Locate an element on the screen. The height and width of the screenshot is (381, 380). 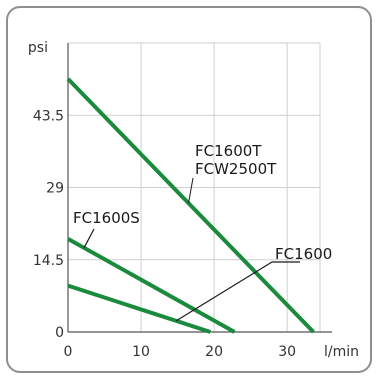
label-fc1600t: FC1600T is located at coordinates (228, 151).